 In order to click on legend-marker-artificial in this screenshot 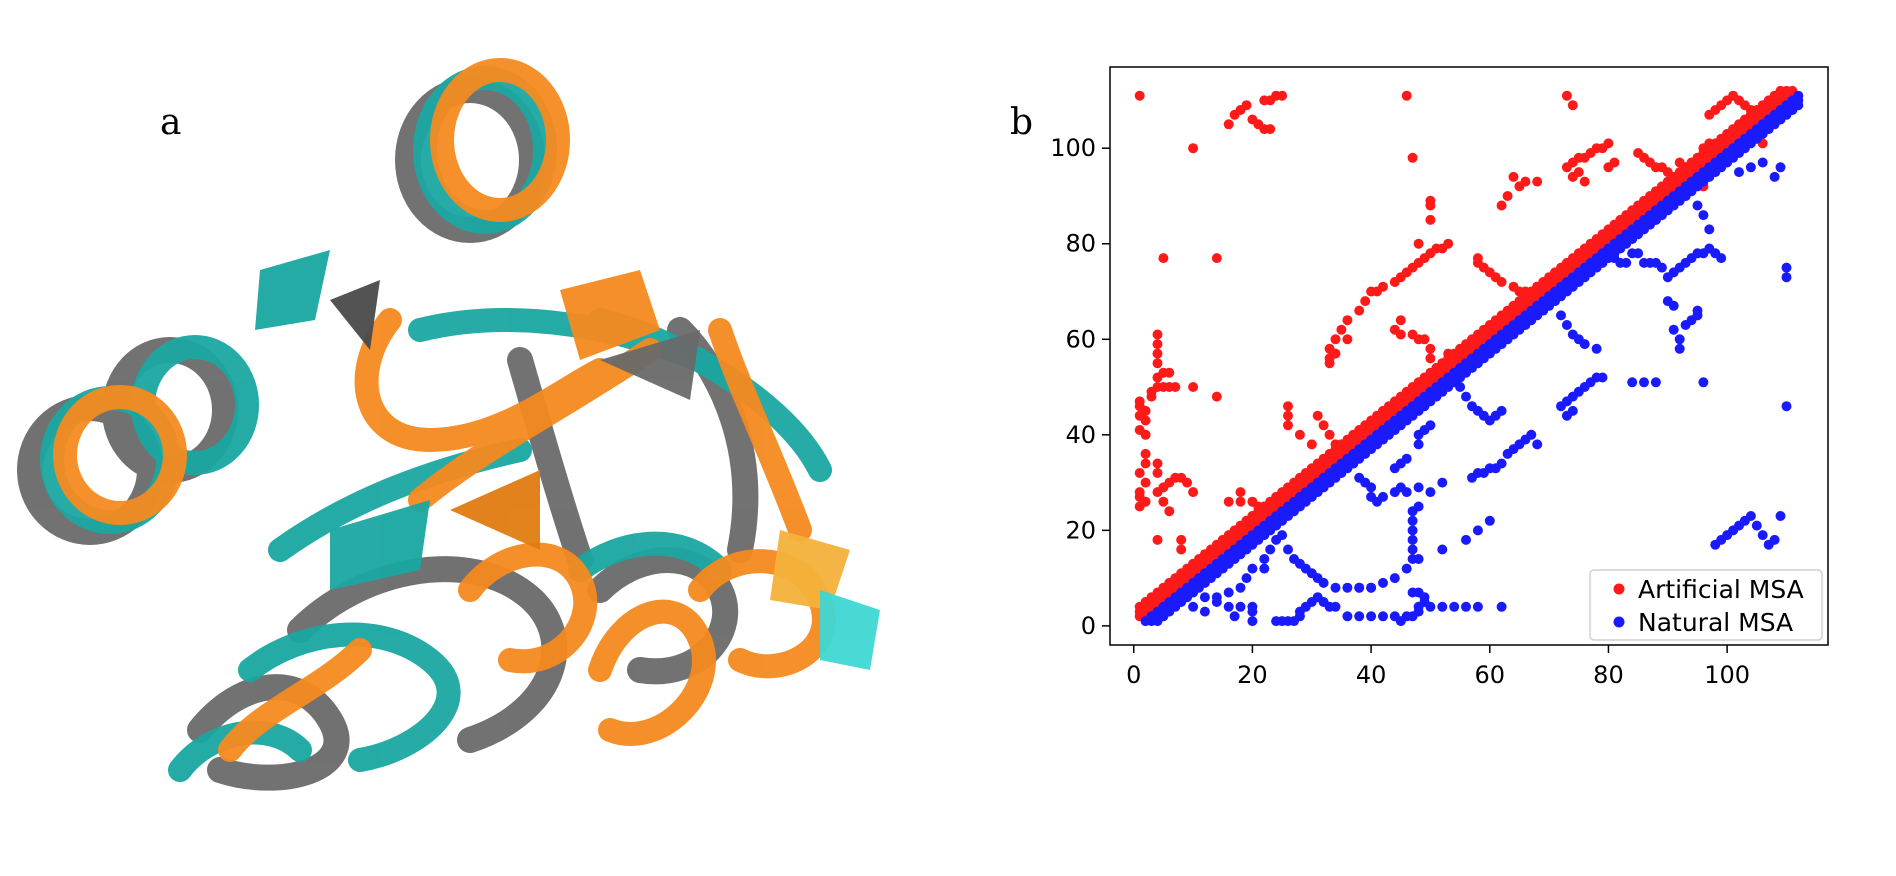, I will do `click(1619, 589)`.